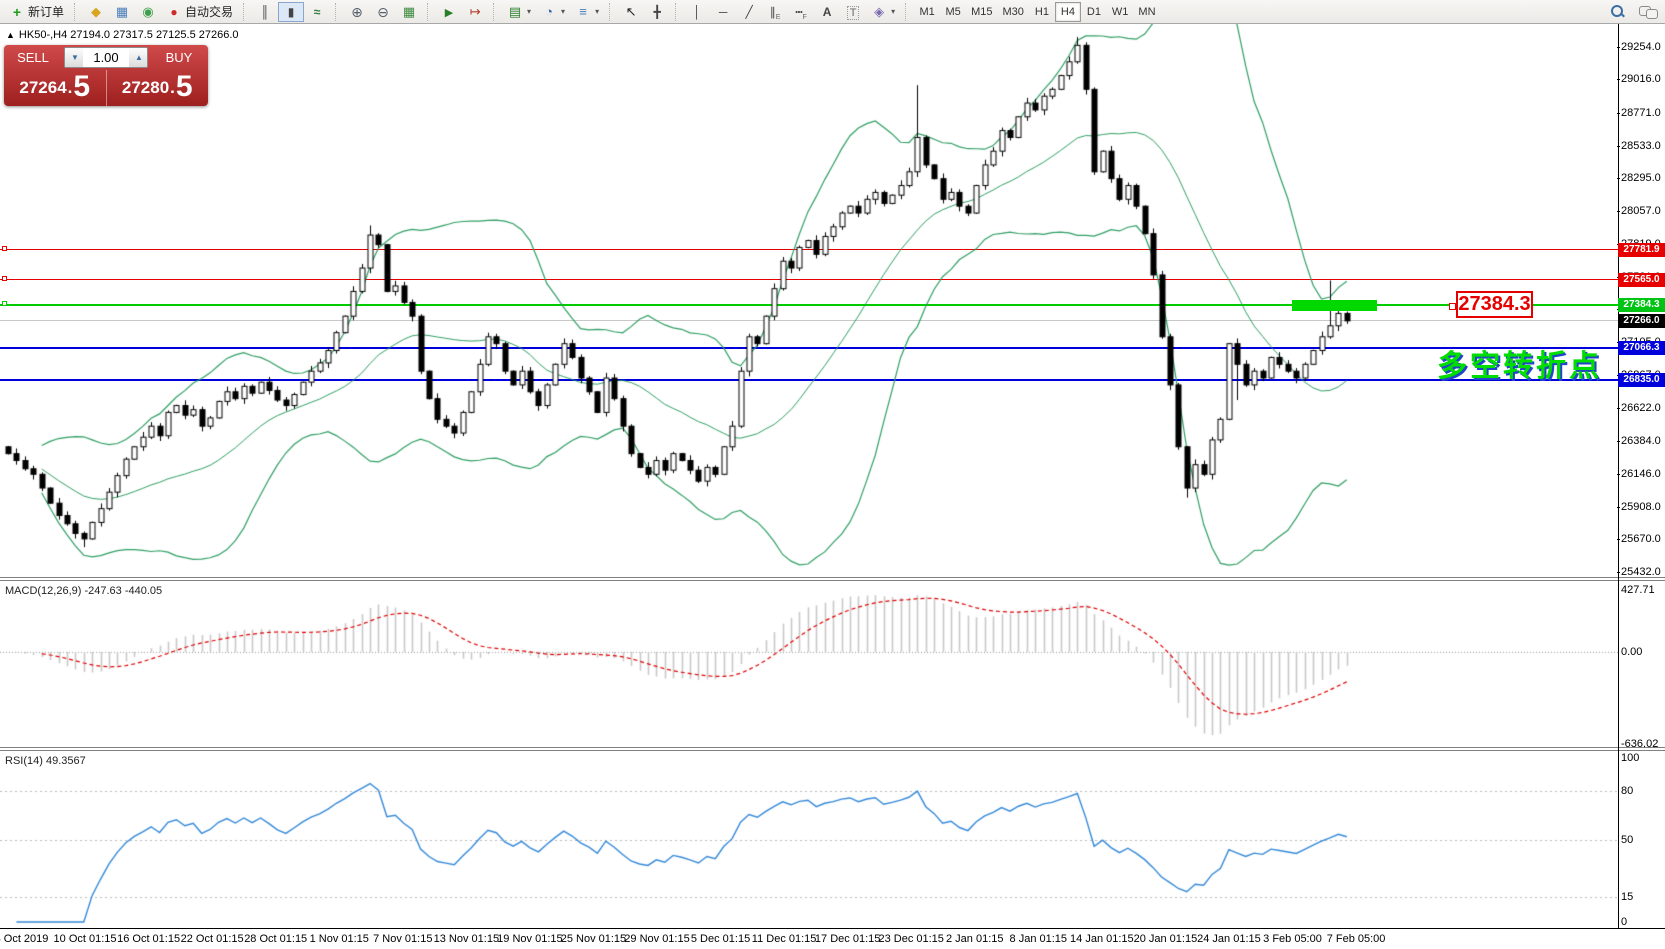 Image resolution: width=1665 pixels, height=949 pixels. What do you see at coordinates (775, 12) in the screenshot?
I see `channel-tool` at bounding box center [775, 12].